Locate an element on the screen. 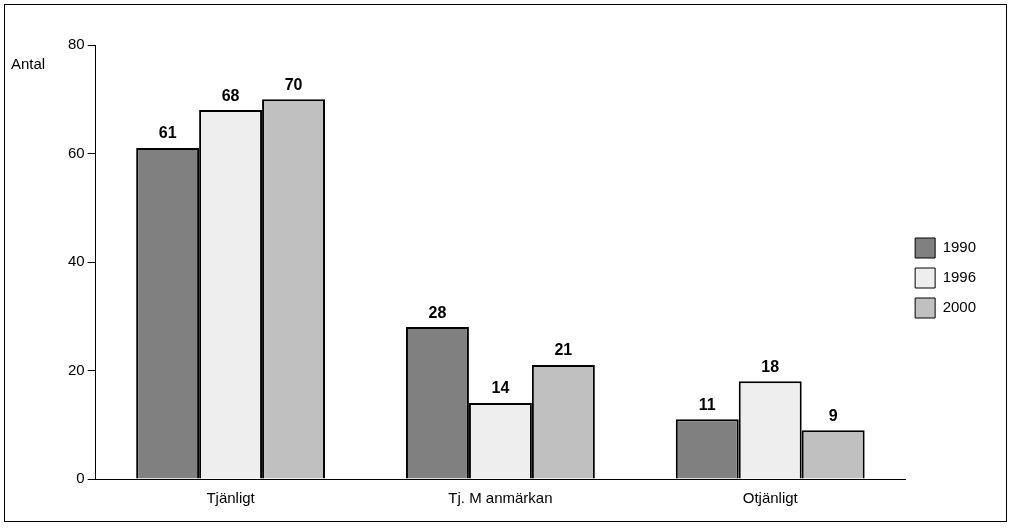 The width and height of the screenshot is (1013, 528). x-tick-label: Tjänligt is located at coordinates (231, 498).